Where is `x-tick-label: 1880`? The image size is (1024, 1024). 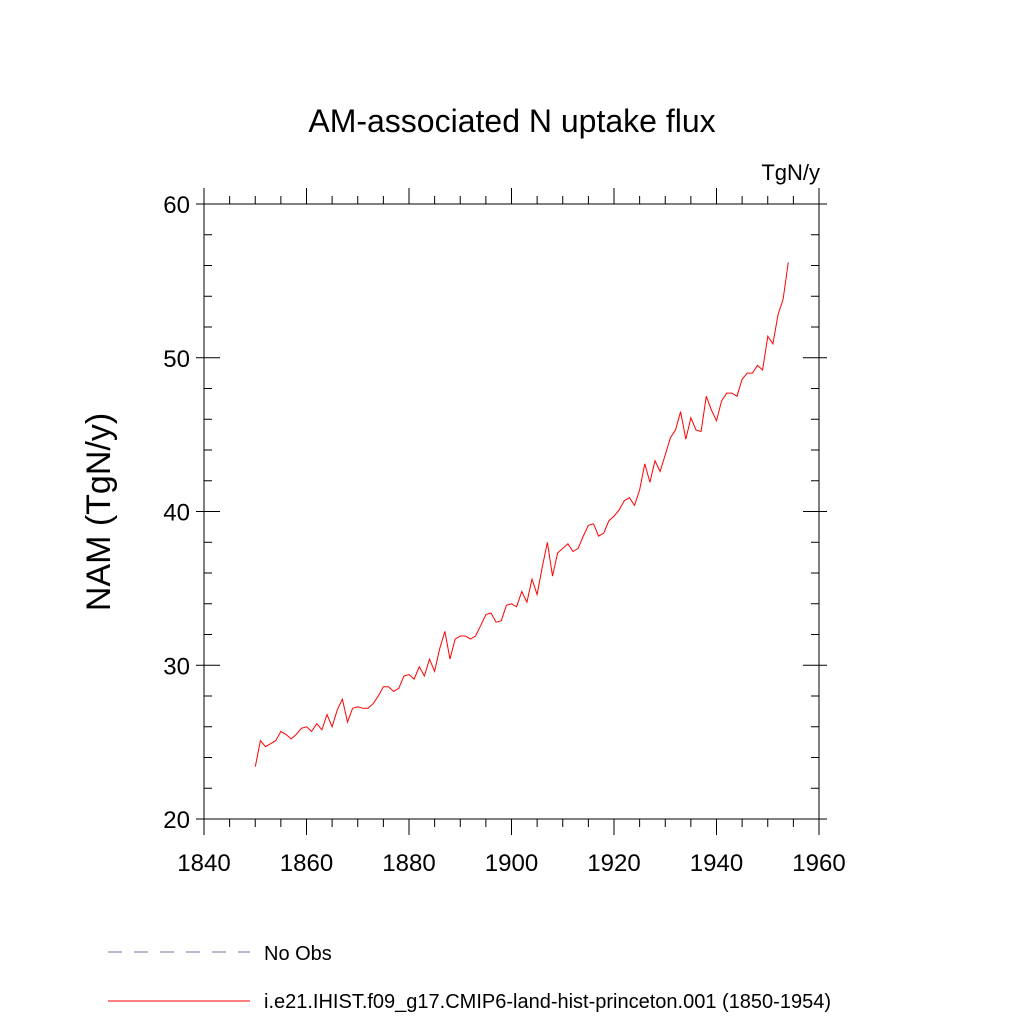 x-tick-label: 1880 is located at coordinates (408, 863).